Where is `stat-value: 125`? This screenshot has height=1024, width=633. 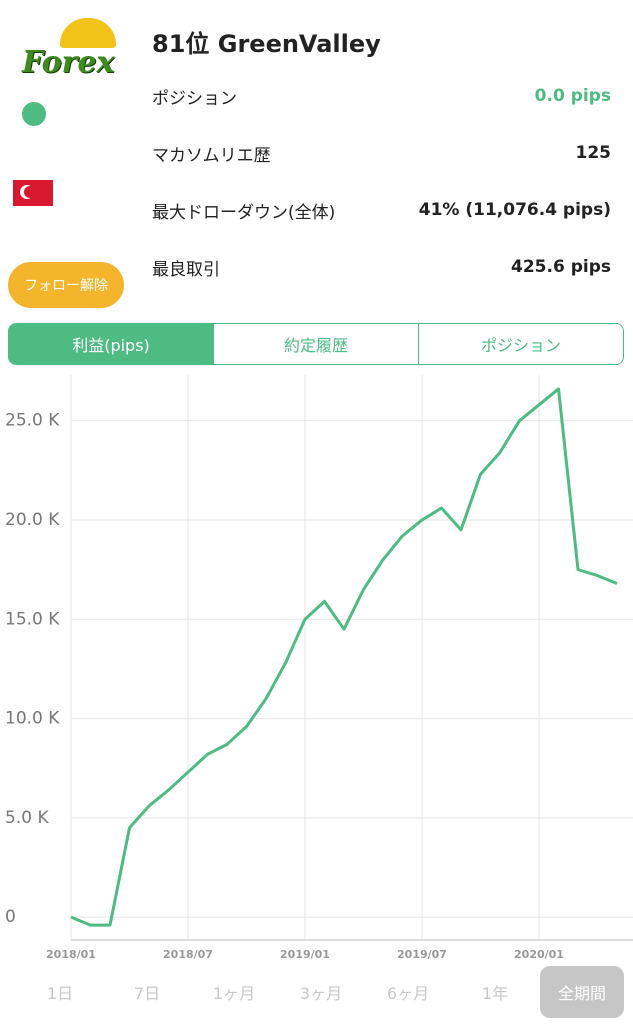 stat-value: 125 is located at coordinates (593, 153).